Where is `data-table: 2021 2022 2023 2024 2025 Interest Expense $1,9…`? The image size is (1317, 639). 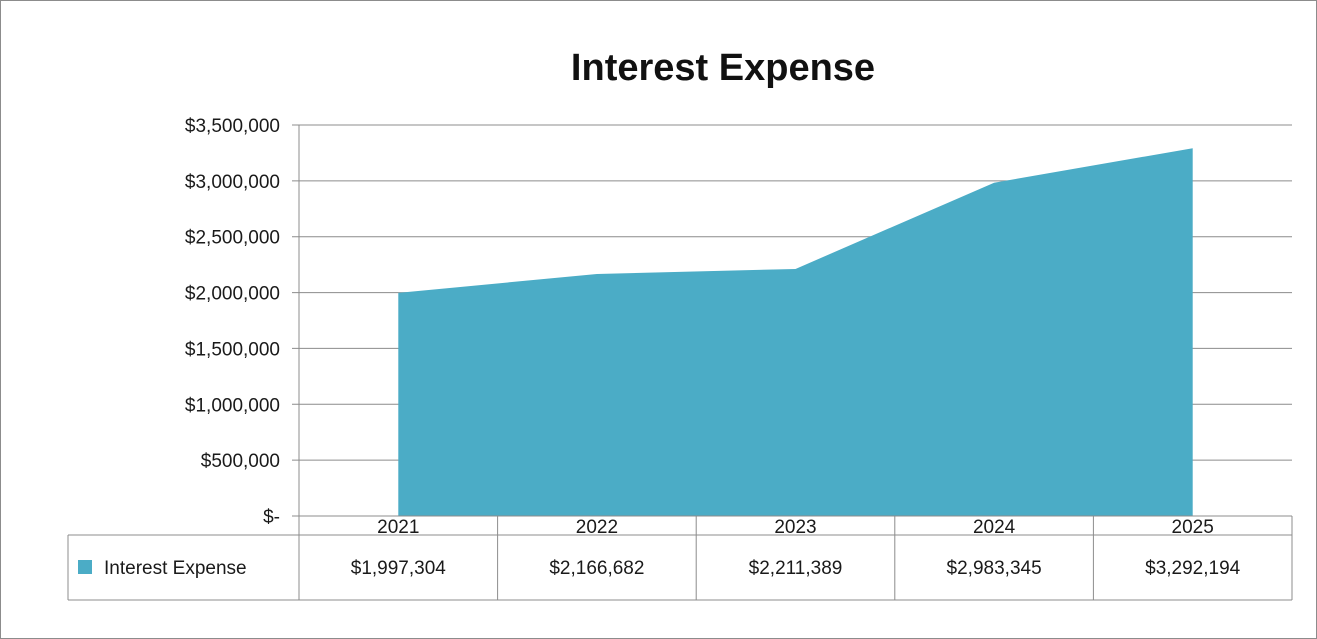
data-table: 2021 2022 2023 2024 2025 Interest Expense $1,9… is located at coordinates (680, 558).